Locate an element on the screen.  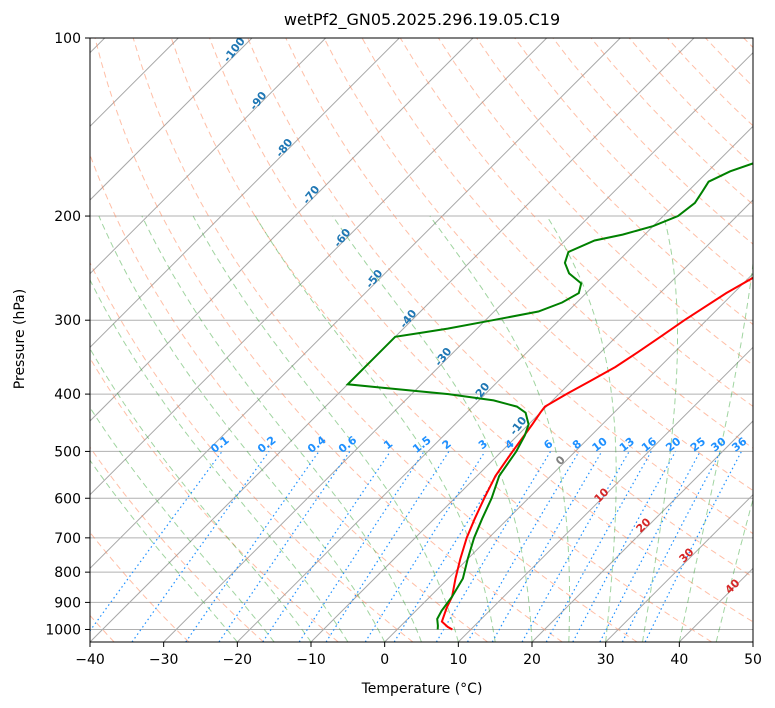
x-tick-label: 10 is located at coordinates (458, 660).